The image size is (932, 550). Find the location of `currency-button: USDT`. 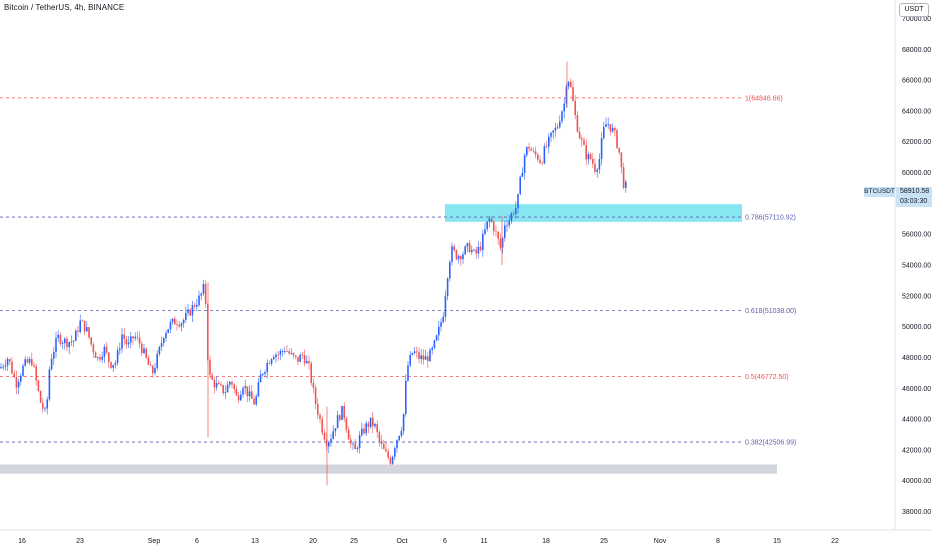

currency-button: USDT is located at coordinates (914, 10).